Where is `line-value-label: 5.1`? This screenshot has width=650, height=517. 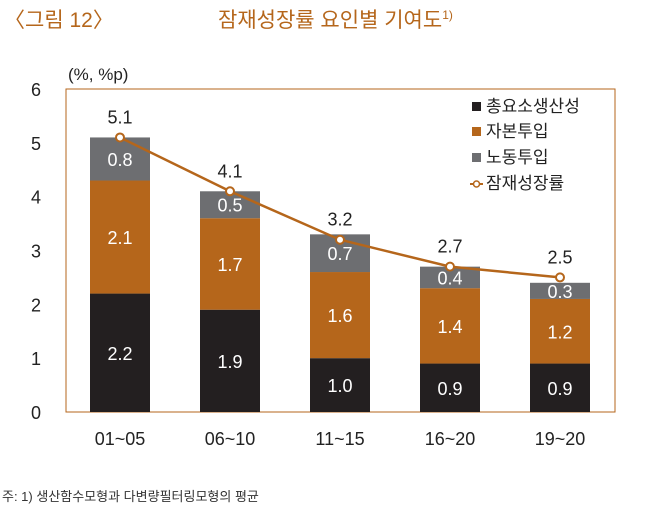 line-value-label: 5.1 is located at coordinates (119, 117).